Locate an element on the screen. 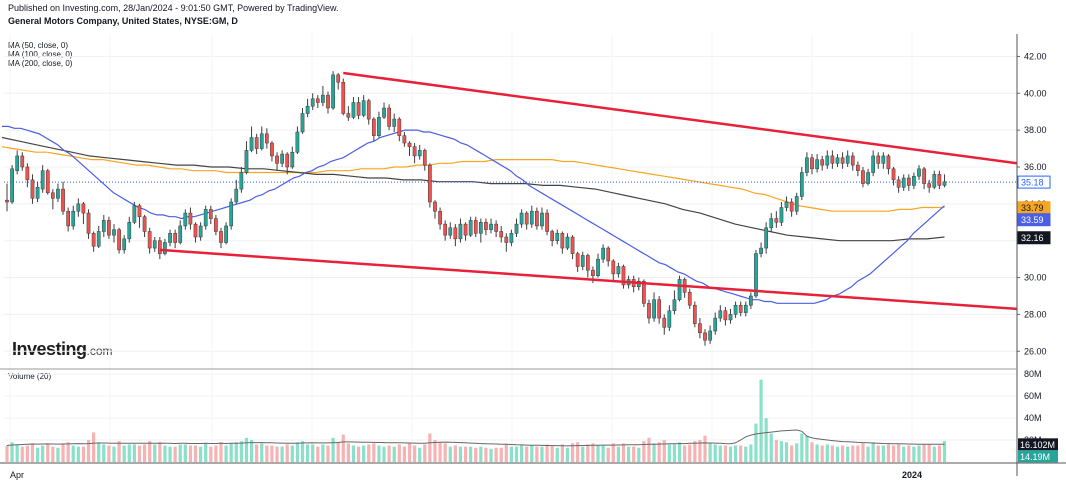 The image size is (1066, 489). volume-tick-label: 40M is located at coordinates (1033, 418).